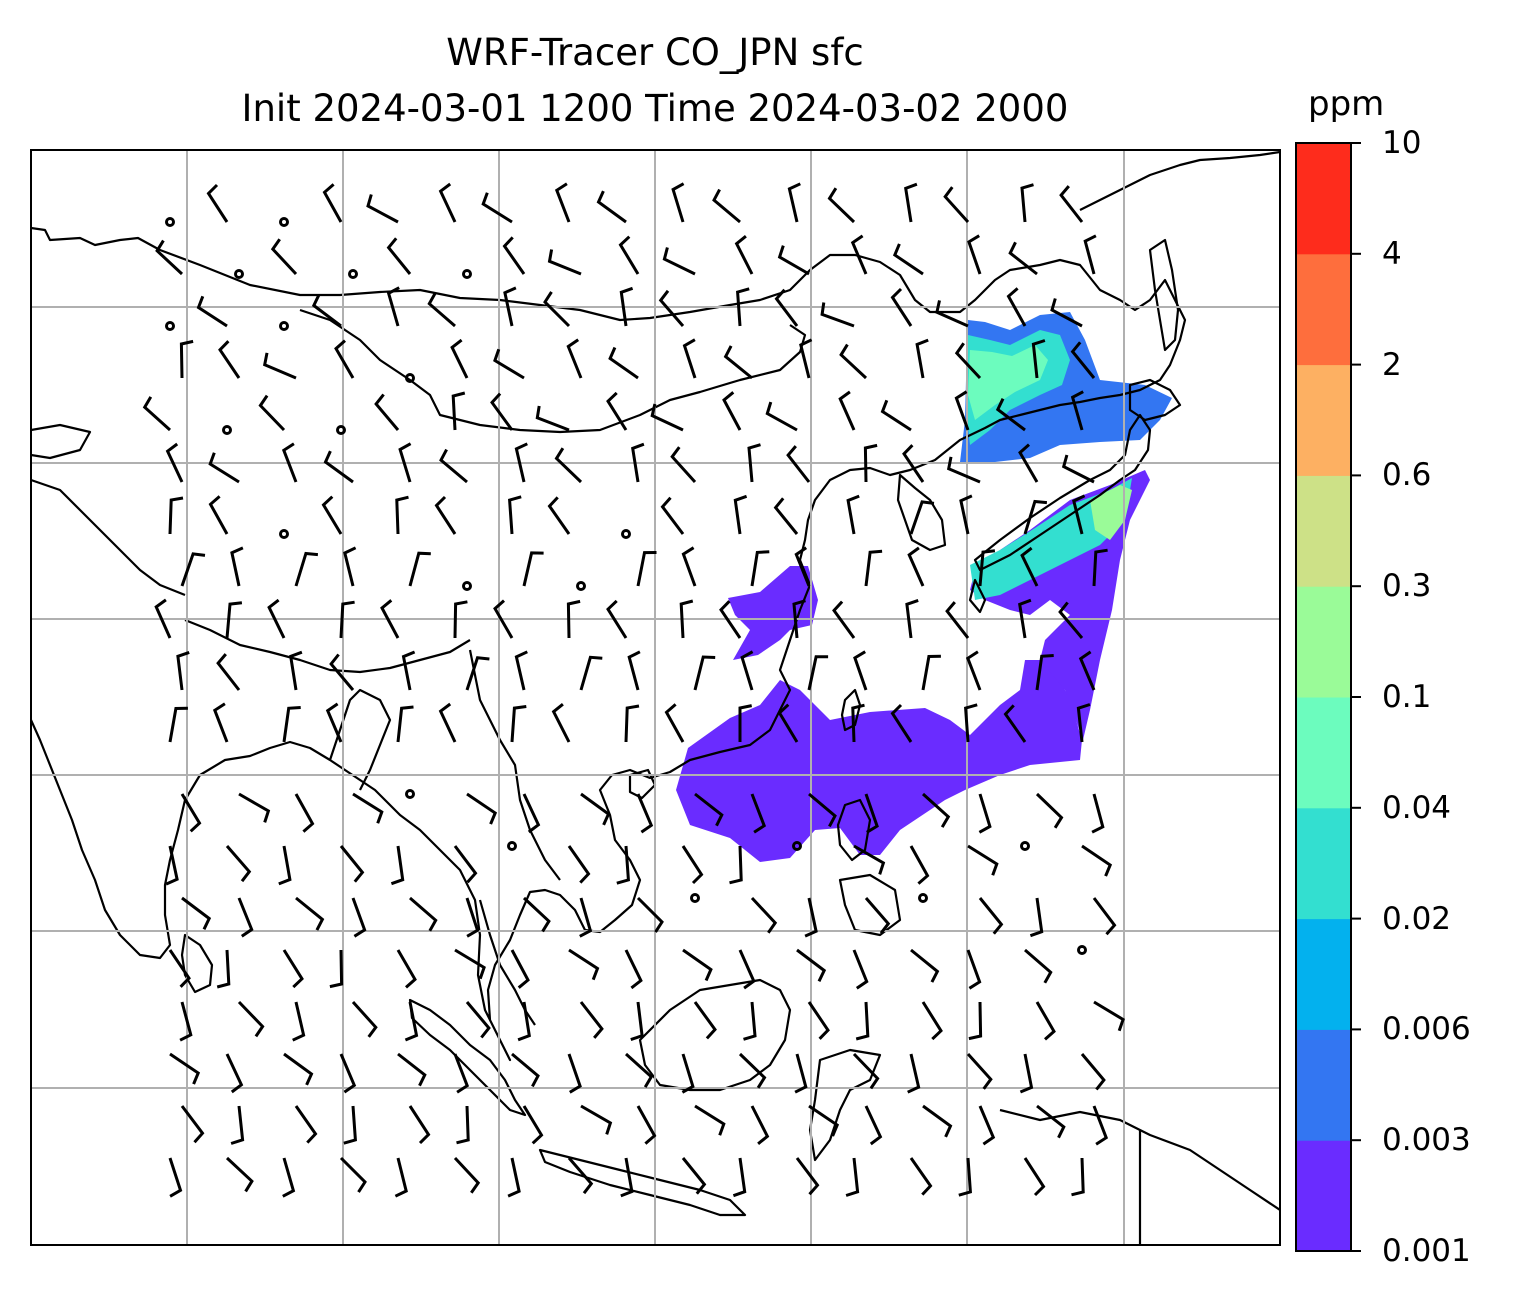 The width and height of the screenshot is (1528, 1306). Describe the element at coordinates (879, 761) in the screenshot. I see `plume-south-china` at that location.